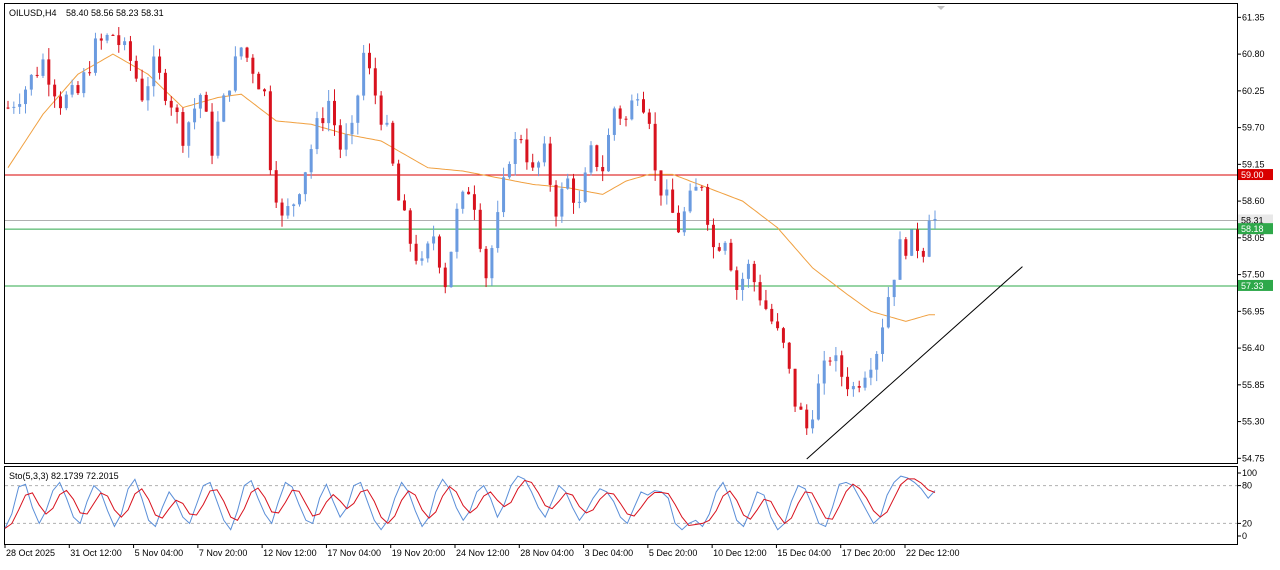 The image size is (1280, 570). Describe the element at coordinates (673, 553) in the screenshot. I see `time-tick-label: 5 Dec 20:00` at that location.